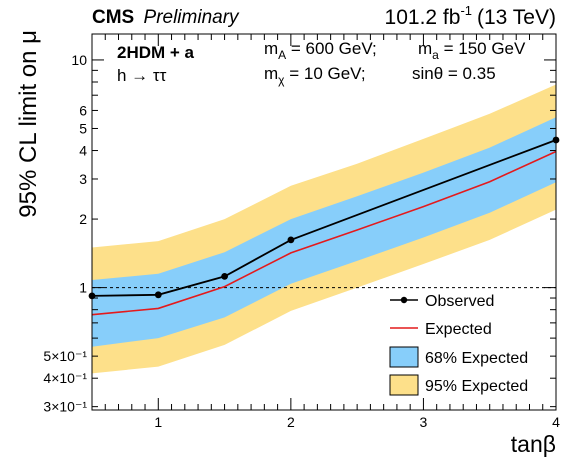  I want to click on x-tick-label: 2, so click(291, 422).